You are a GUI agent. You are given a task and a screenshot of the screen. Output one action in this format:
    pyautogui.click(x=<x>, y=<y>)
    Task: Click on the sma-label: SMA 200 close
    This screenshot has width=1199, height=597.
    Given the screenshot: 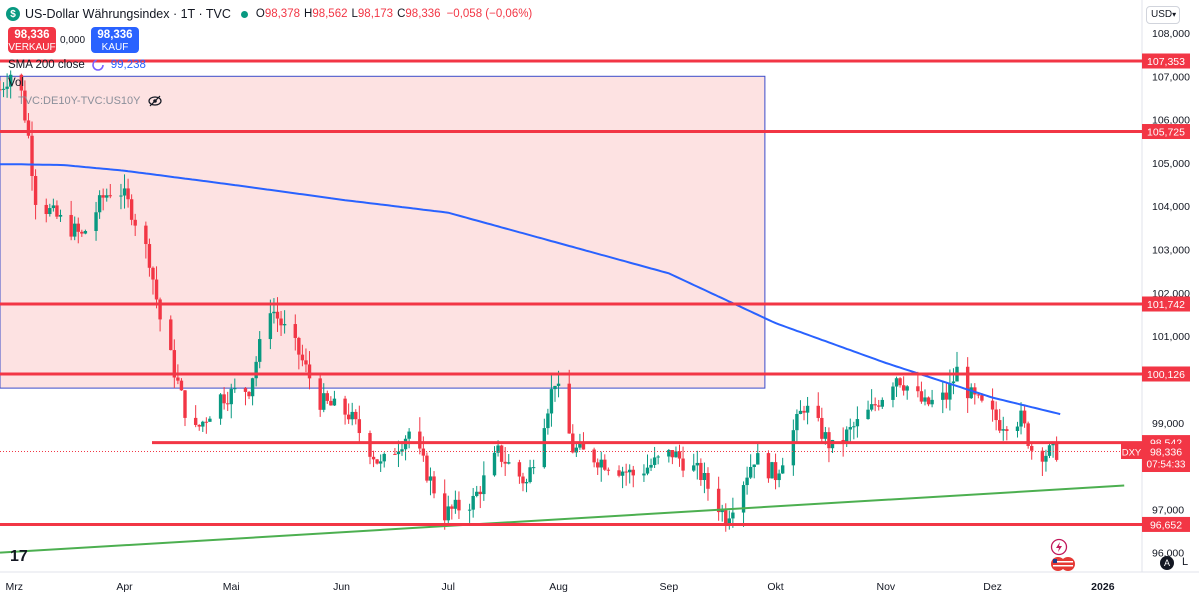 What is the action you would take?
    pyautogui.click(x=46, y=65)
    